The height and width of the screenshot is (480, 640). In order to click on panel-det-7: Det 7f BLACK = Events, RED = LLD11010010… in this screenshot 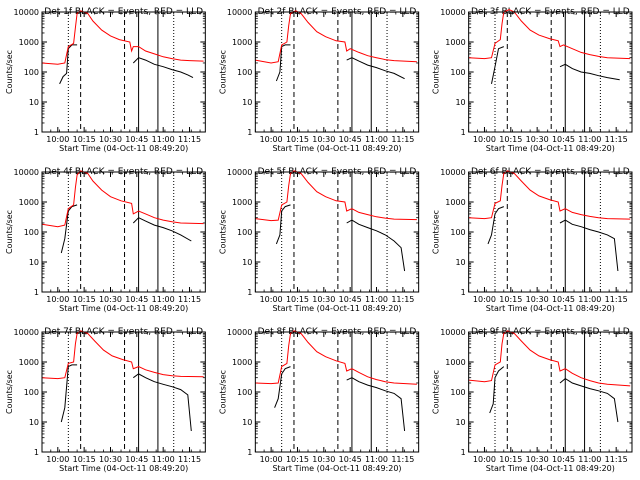, I will do `click(105, 400)`.